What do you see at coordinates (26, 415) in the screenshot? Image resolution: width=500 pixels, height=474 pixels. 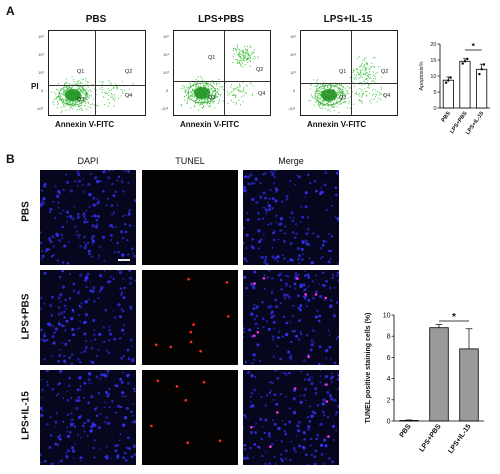 I see `row-label-lps-il15: LPS+IL-15` at bounding box center [26, 415].